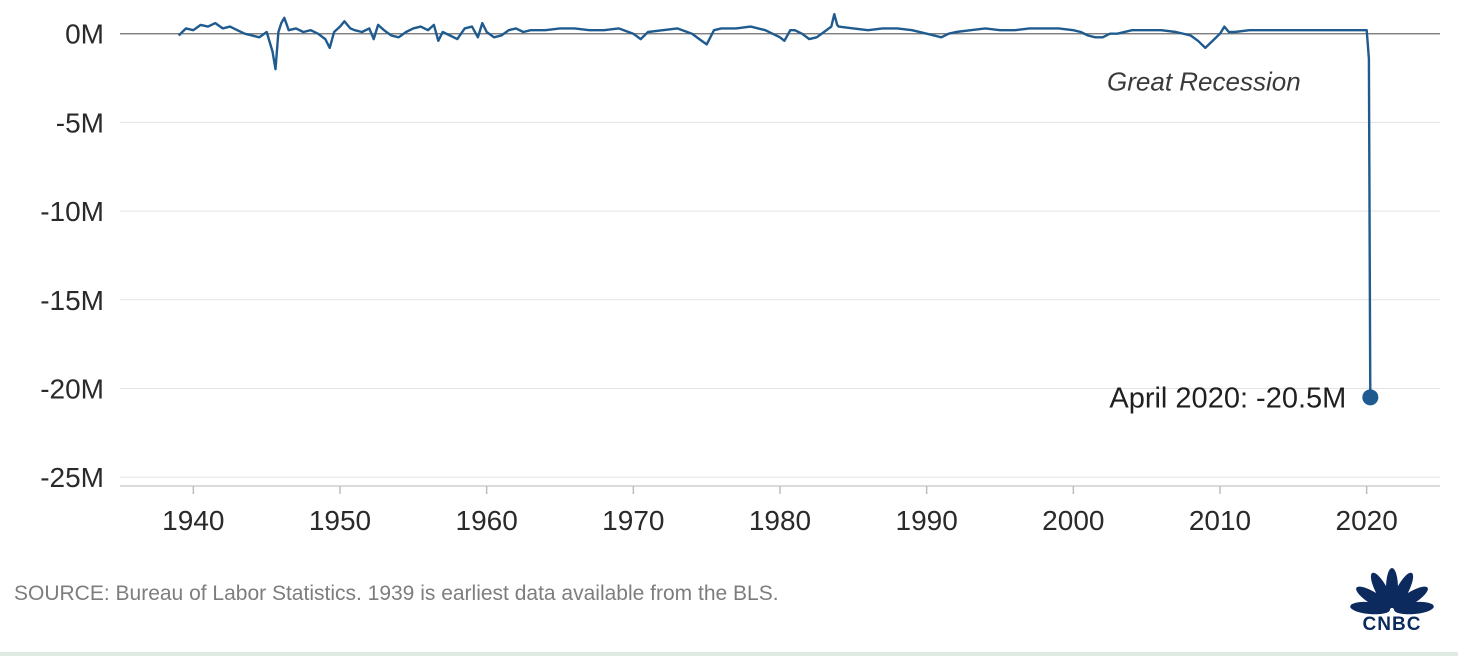  Describe the element at coordinates (1367, 520) in the screenshot. I see `x-tick-label: 2020` at that location.